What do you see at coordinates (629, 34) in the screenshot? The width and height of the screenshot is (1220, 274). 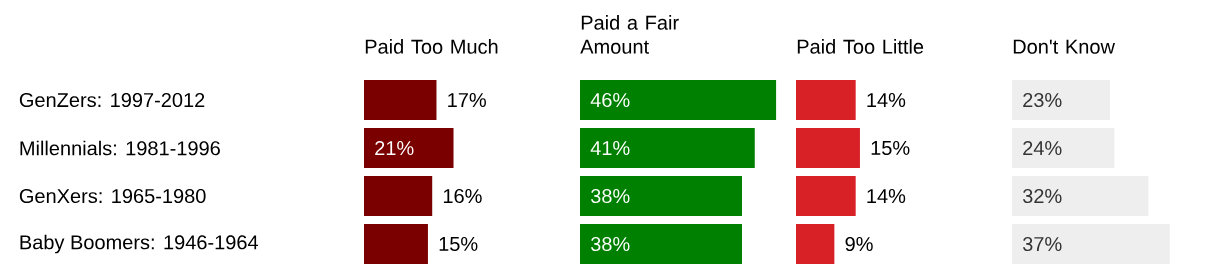 I see `chart-title: Paid a Fair Amount` at bounding box center [629, 34].